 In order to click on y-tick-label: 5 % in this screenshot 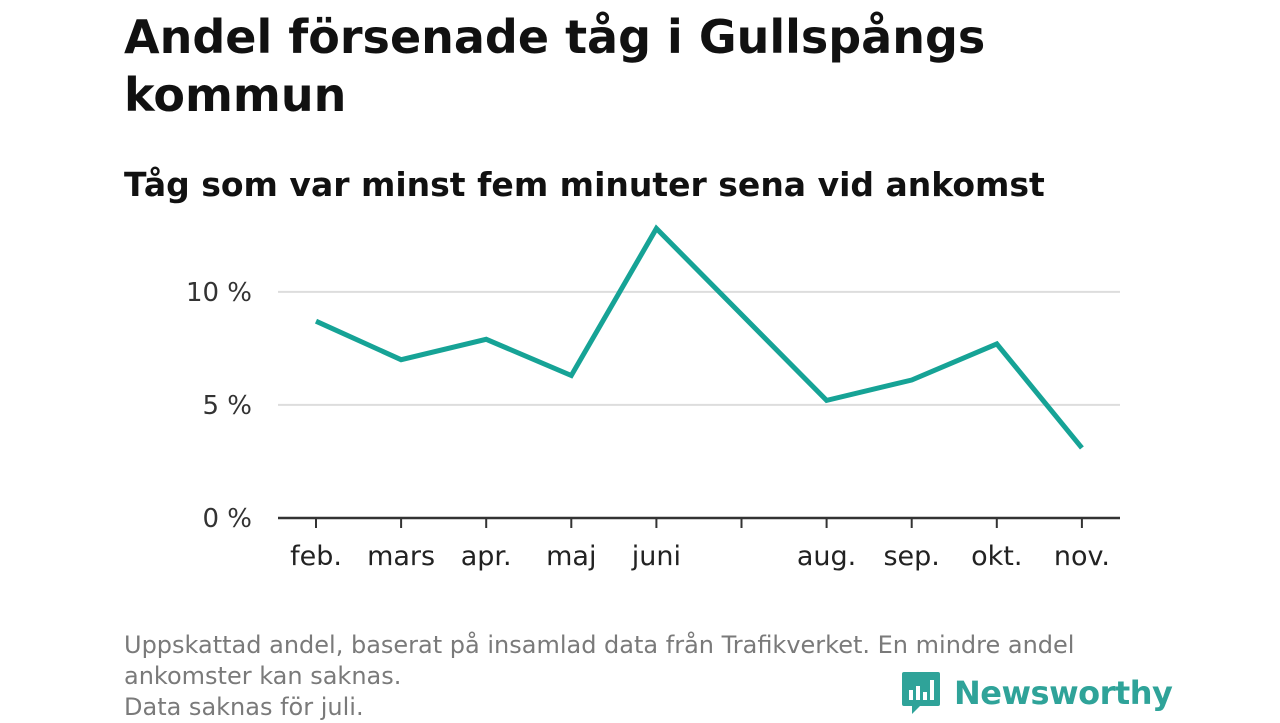, I will do `click(227, 406)`.